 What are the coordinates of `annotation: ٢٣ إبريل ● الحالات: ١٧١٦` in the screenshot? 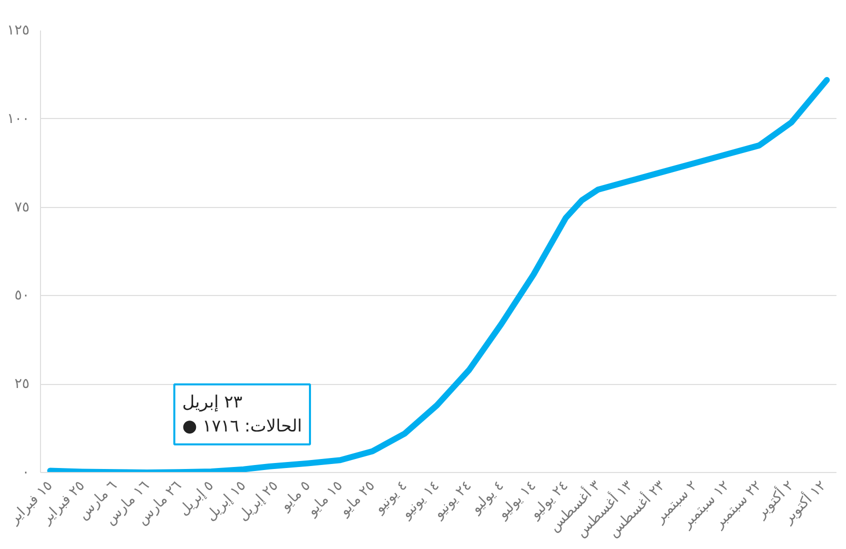 It's located at (242, 414).